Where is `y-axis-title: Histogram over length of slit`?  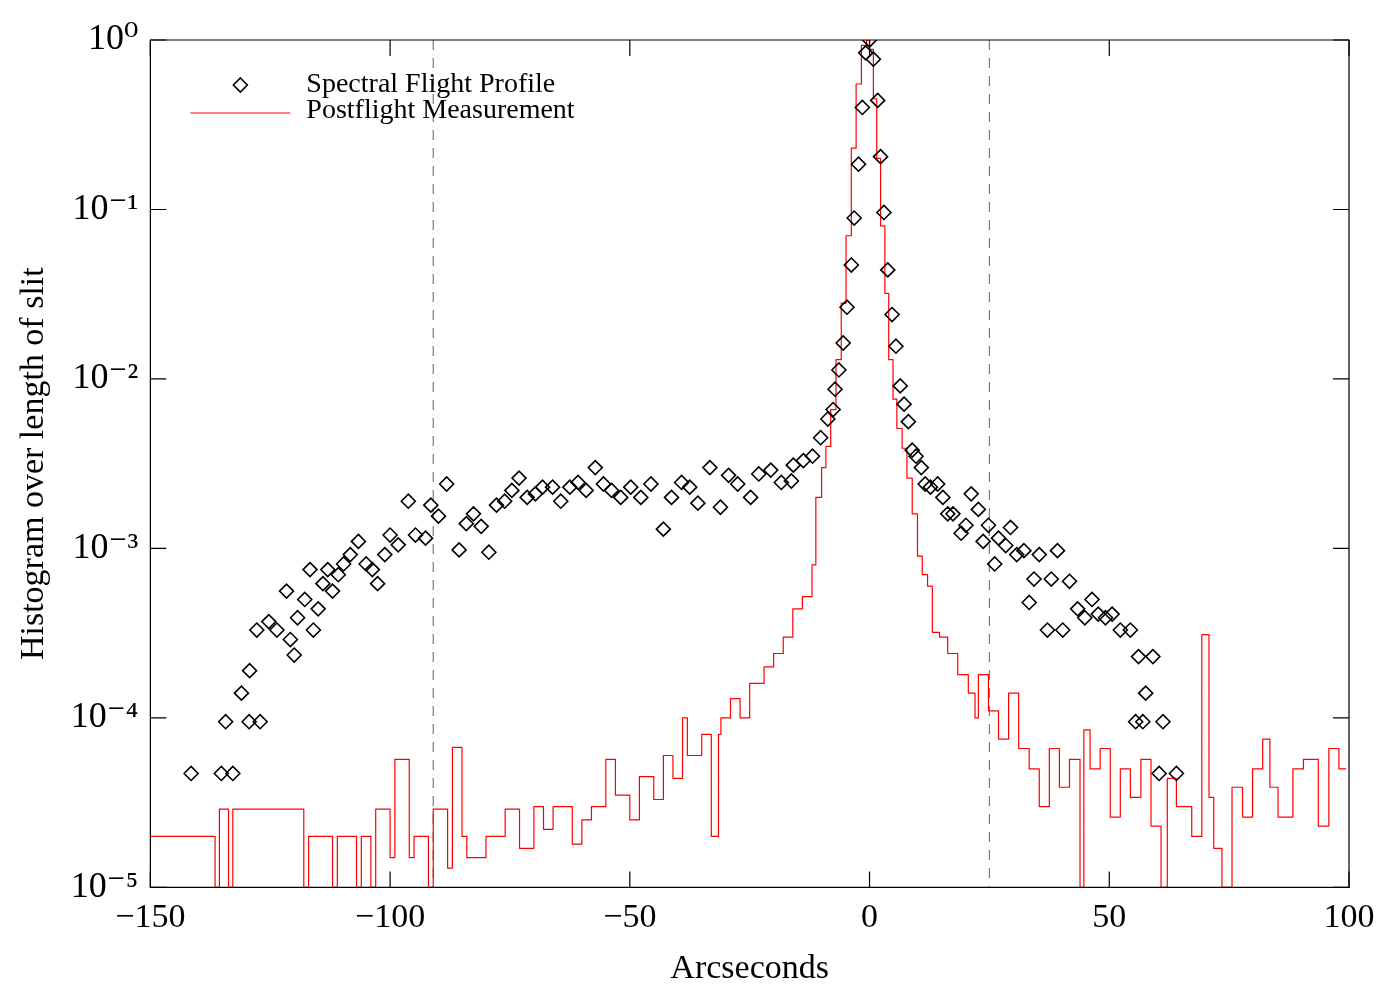 y-axis-title: Histogram over length of slit is located at coordinates (32, 463).